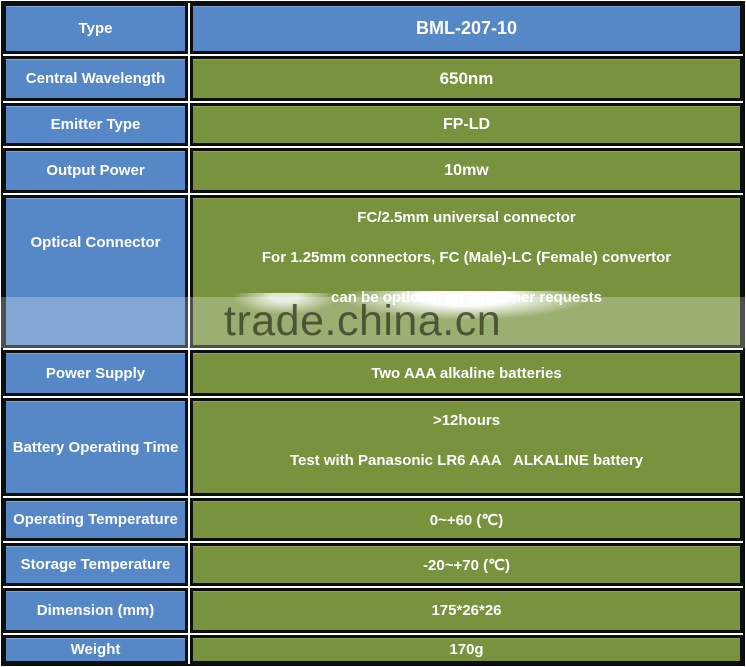 This screenshot has width=746, height=667. I want to click on spec-value: BML-207-10, so click(466, 28).